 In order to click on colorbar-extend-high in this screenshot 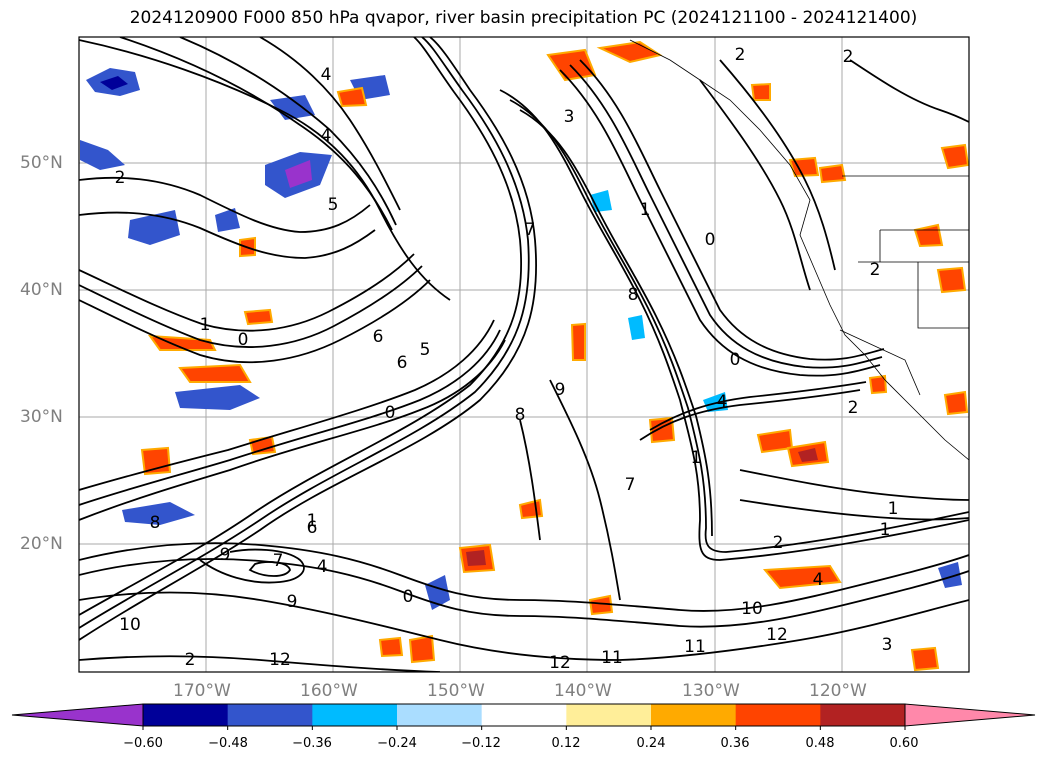, I will do `click(970, 715)`.